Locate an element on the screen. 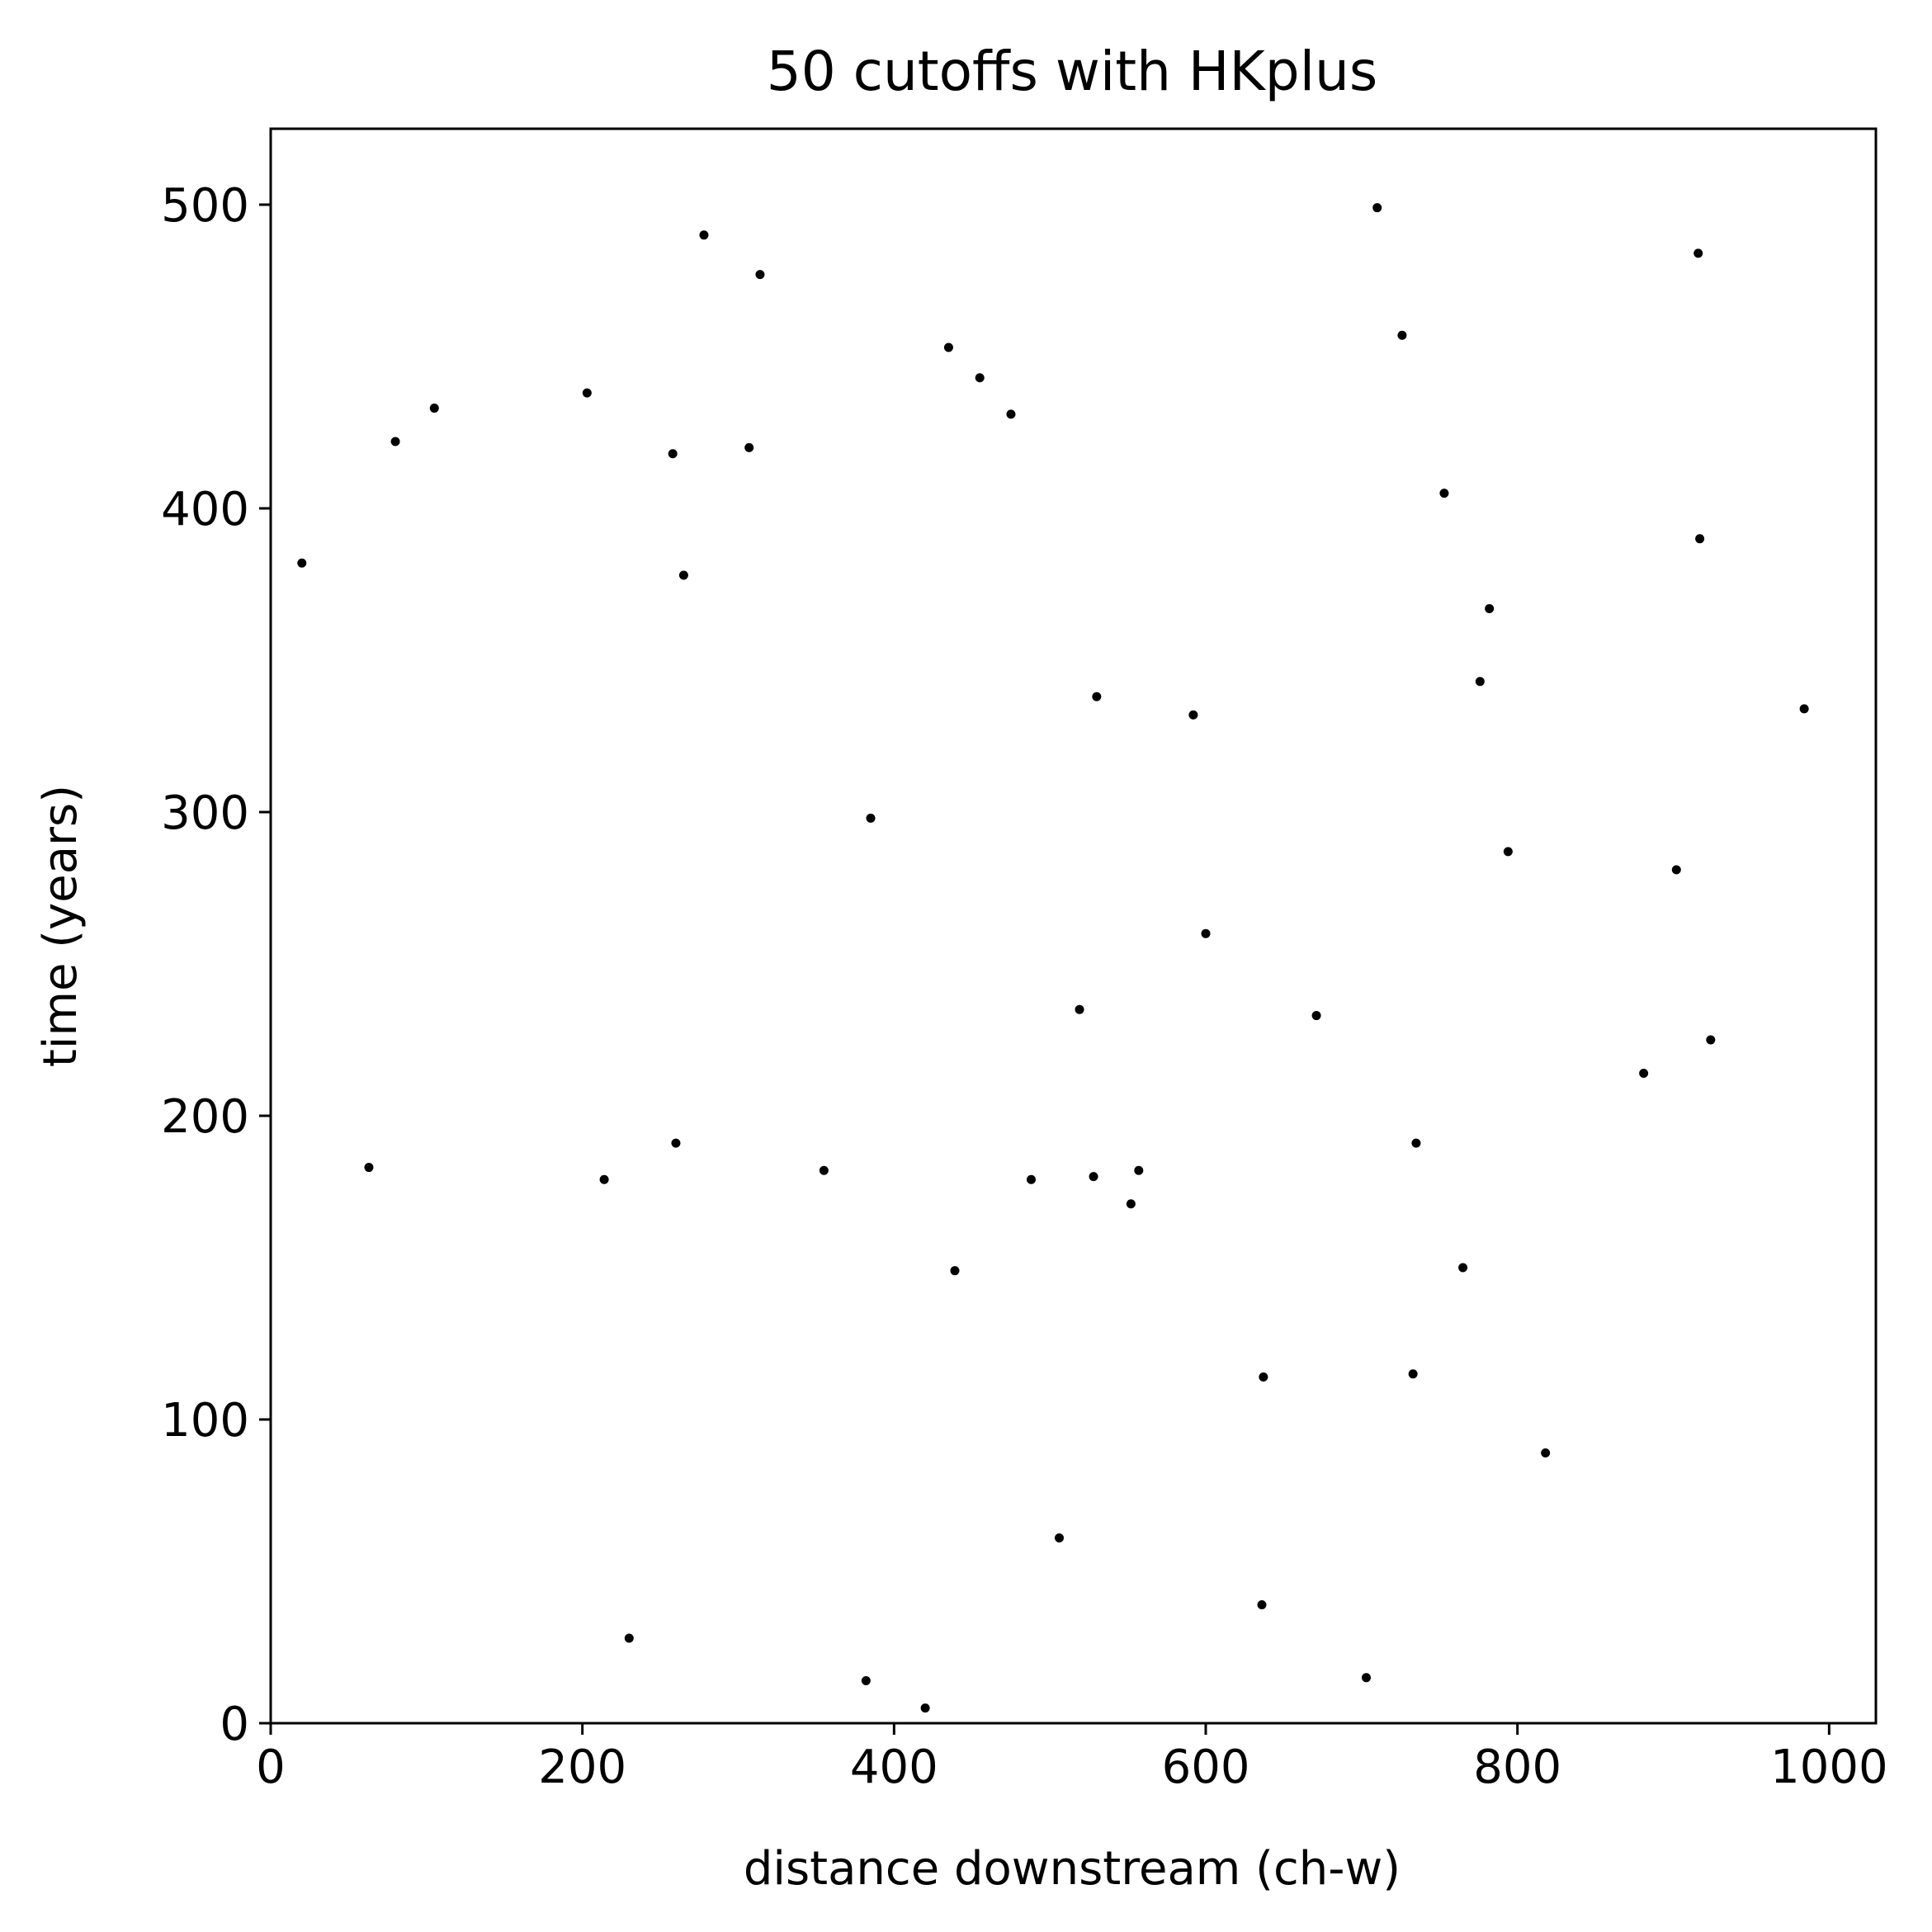 The image size is (1932, 1932). x-tick-label: 200 is located at coordinates (582, 1767).